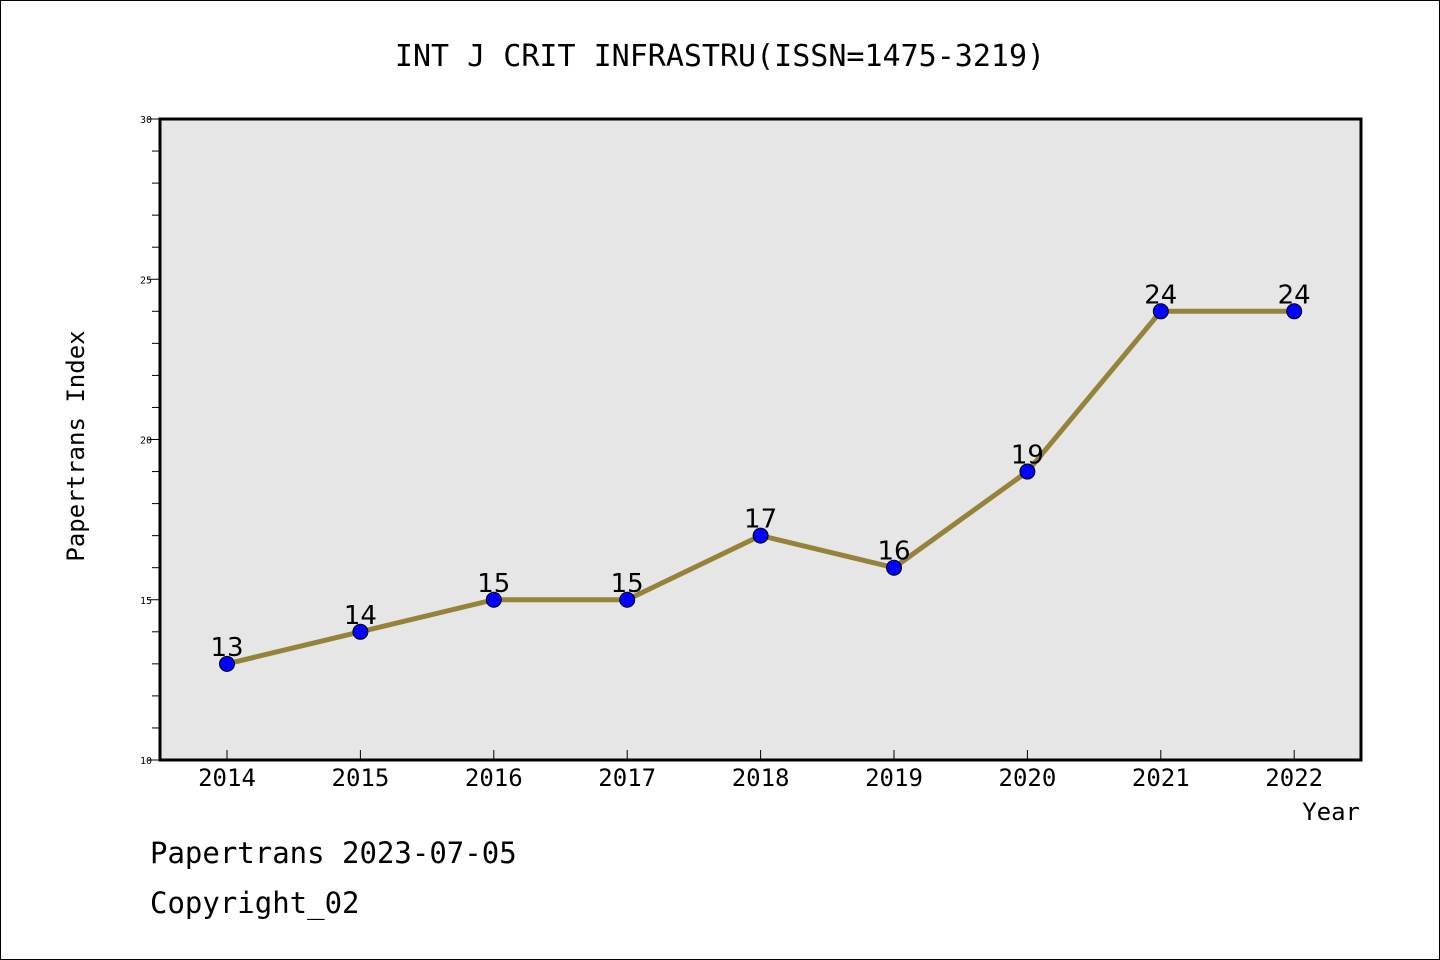 This screenshot has height=960, width=1440. Describe the element at coordinates (333, 853) in the screenshot. I see `footer-date: Papertrans 2023-07-05` at that location.